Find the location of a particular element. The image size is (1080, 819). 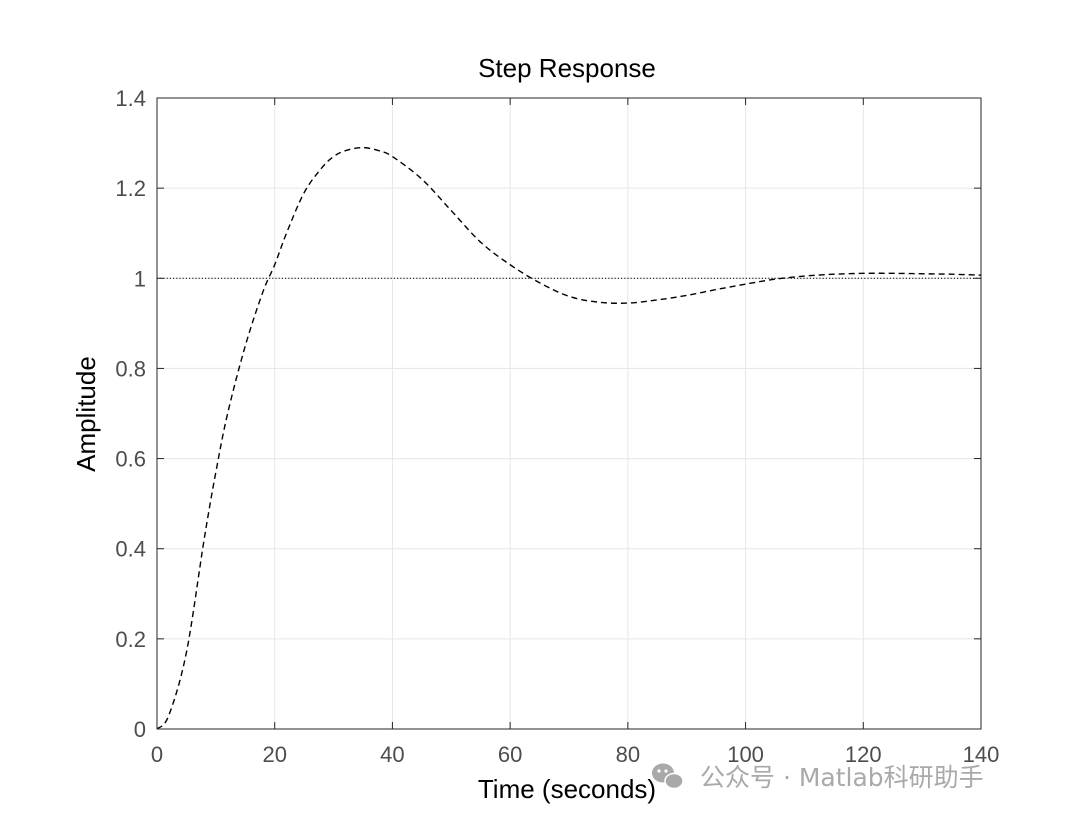

y-tick-labels: 0 0.2 0.4 0.6 0.8 1 1.2 1.4 is located at coordinates (130, 414).